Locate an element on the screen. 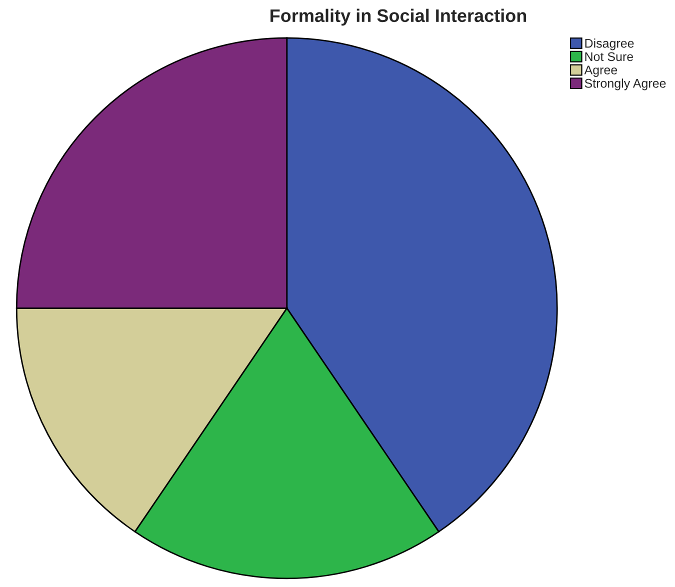 This screenshot has height=587, width=675. legend-label: Not Sure is located at coordinates (609, 57).